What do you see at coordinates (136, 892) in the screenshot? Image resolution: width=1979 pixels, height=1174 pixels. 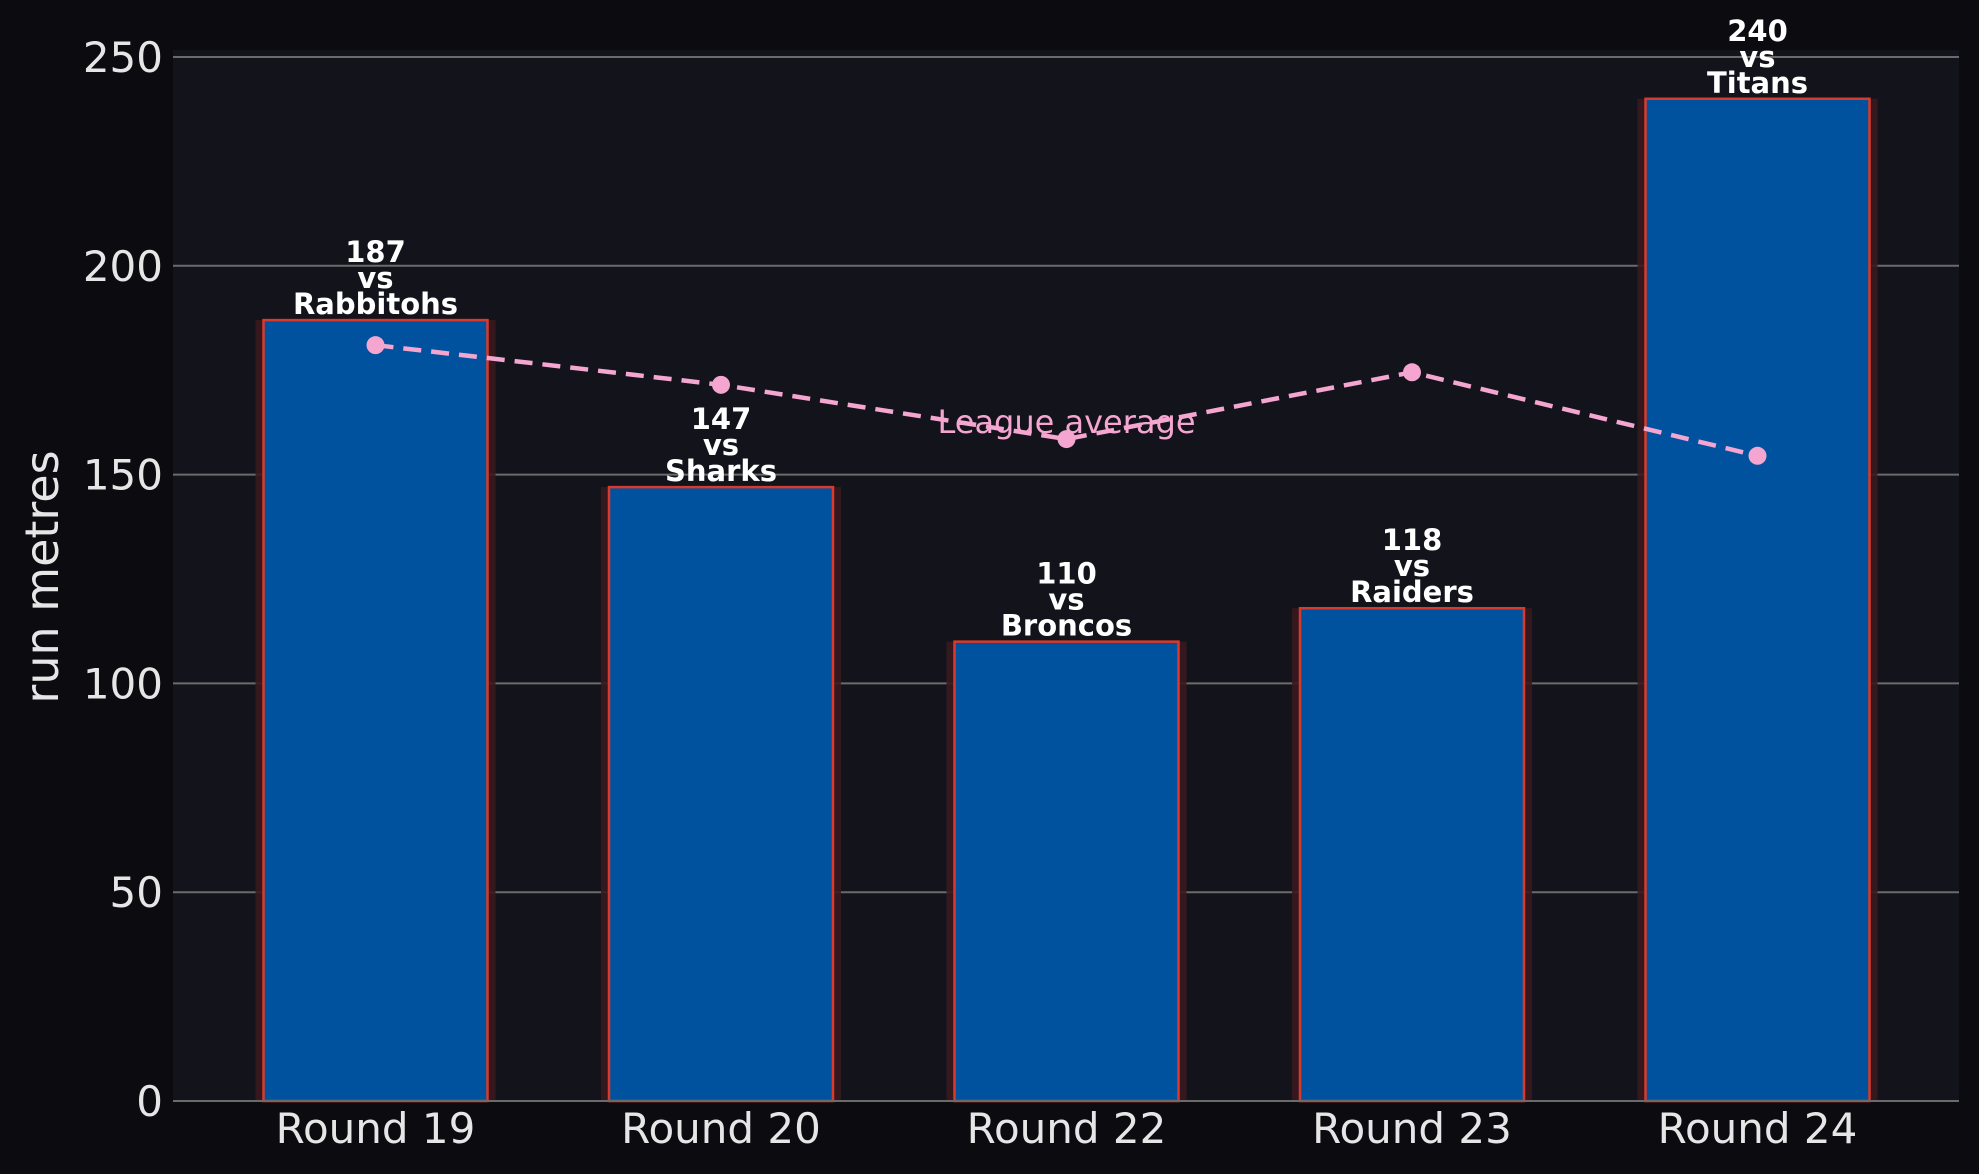 I see `y-tick-label: 50` at bounding box center [136, 892].